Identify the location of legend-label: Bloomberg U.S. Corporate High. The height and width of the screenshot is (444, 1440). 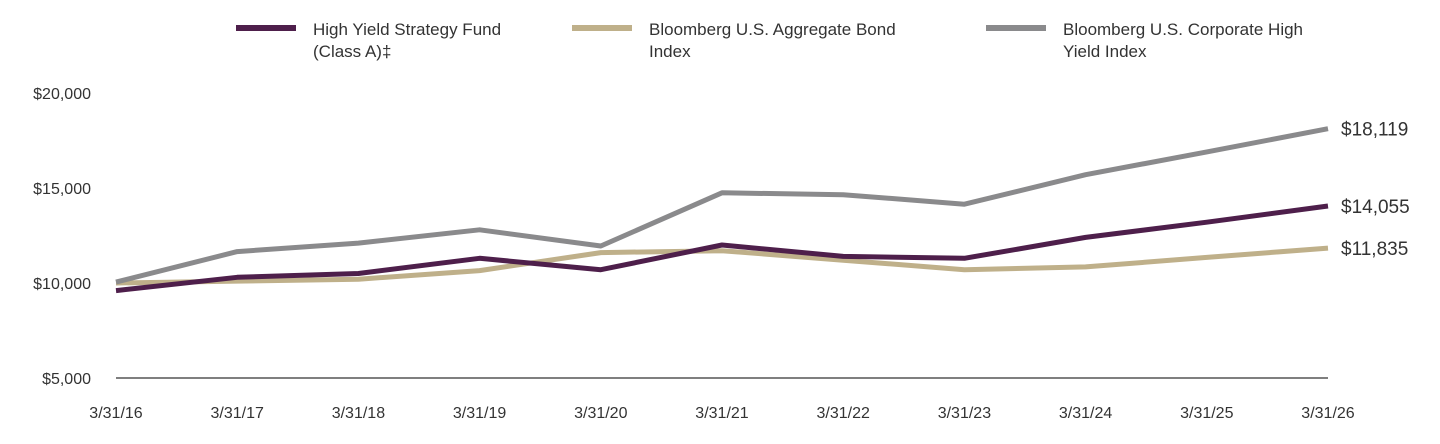
(1183, 29).